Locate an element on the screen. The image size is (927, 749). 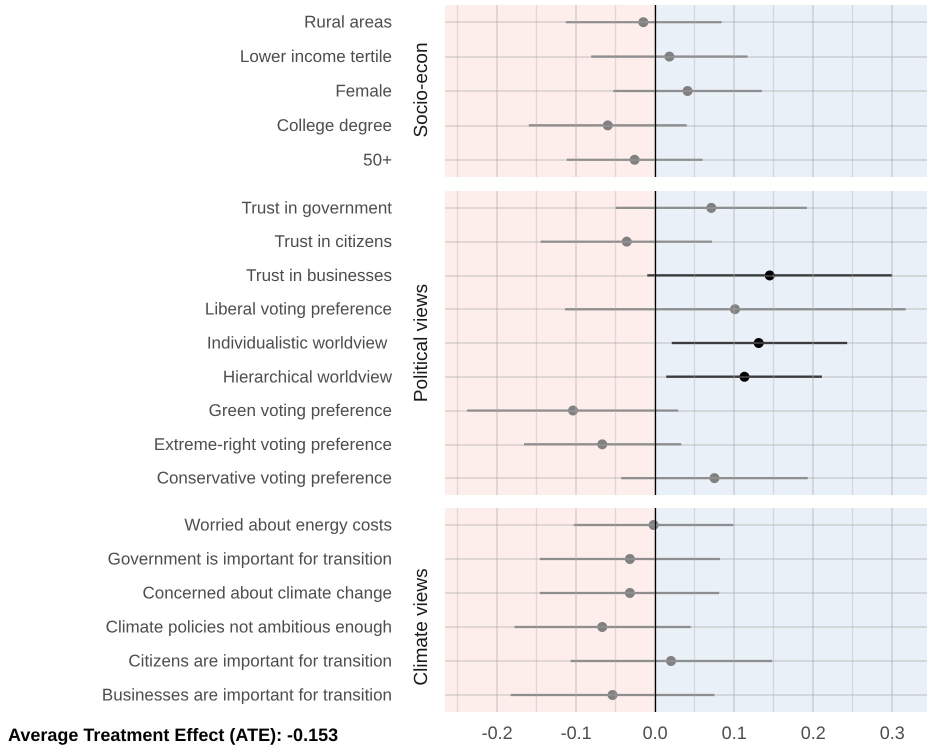
y-tick-label: Individualistic worldview is located at coordinates (299, 343).